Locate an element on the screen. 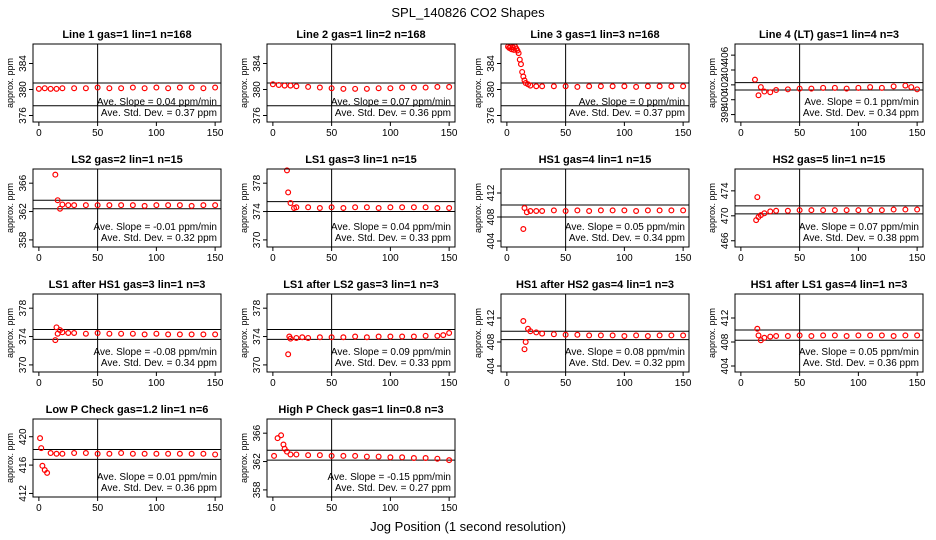 The height and width of the screenshot is (540, 936). panel-title: HS1 gas=4 lin=1 n=15 is located at coordinates (595, 160).